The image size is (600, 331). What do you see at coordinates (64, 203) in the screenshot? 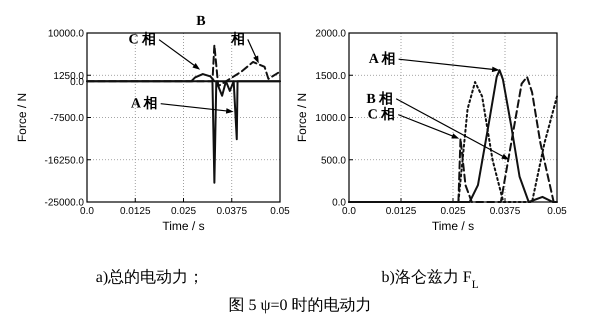
I see `y-tick-label: -25000.0` at bounding box center [64, 203].